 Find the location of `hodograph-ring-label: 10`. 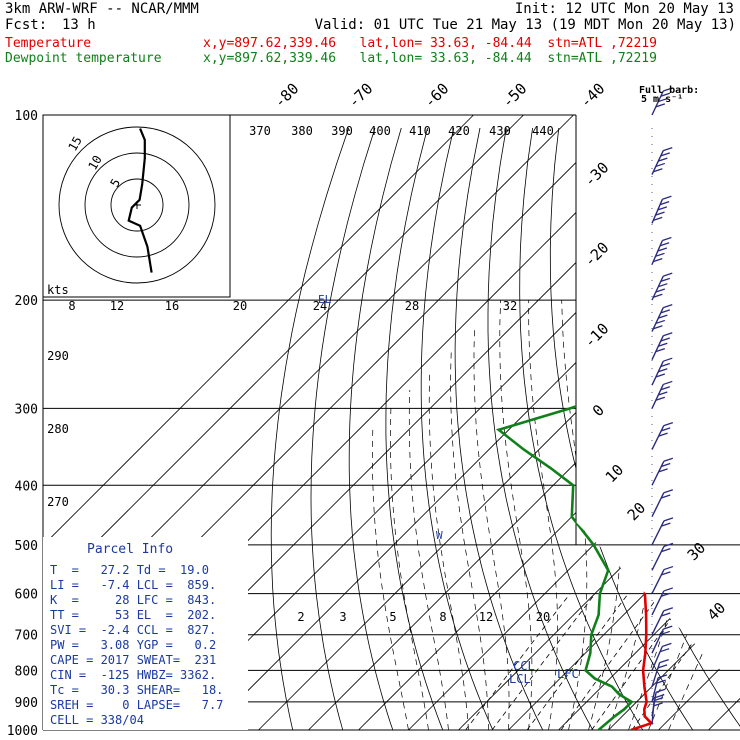

hodograph-ring-label: 10 is located at coordinates (94, 163).